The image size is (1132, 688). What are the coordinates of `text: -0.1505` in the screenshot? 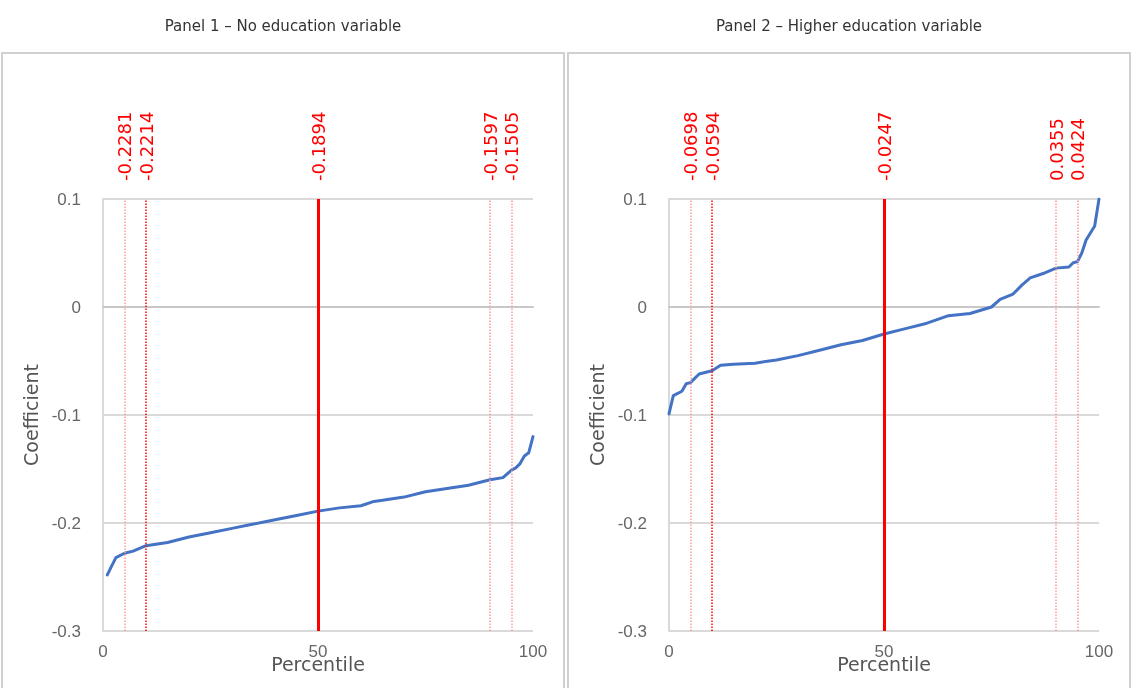 It's located at (511, 146).